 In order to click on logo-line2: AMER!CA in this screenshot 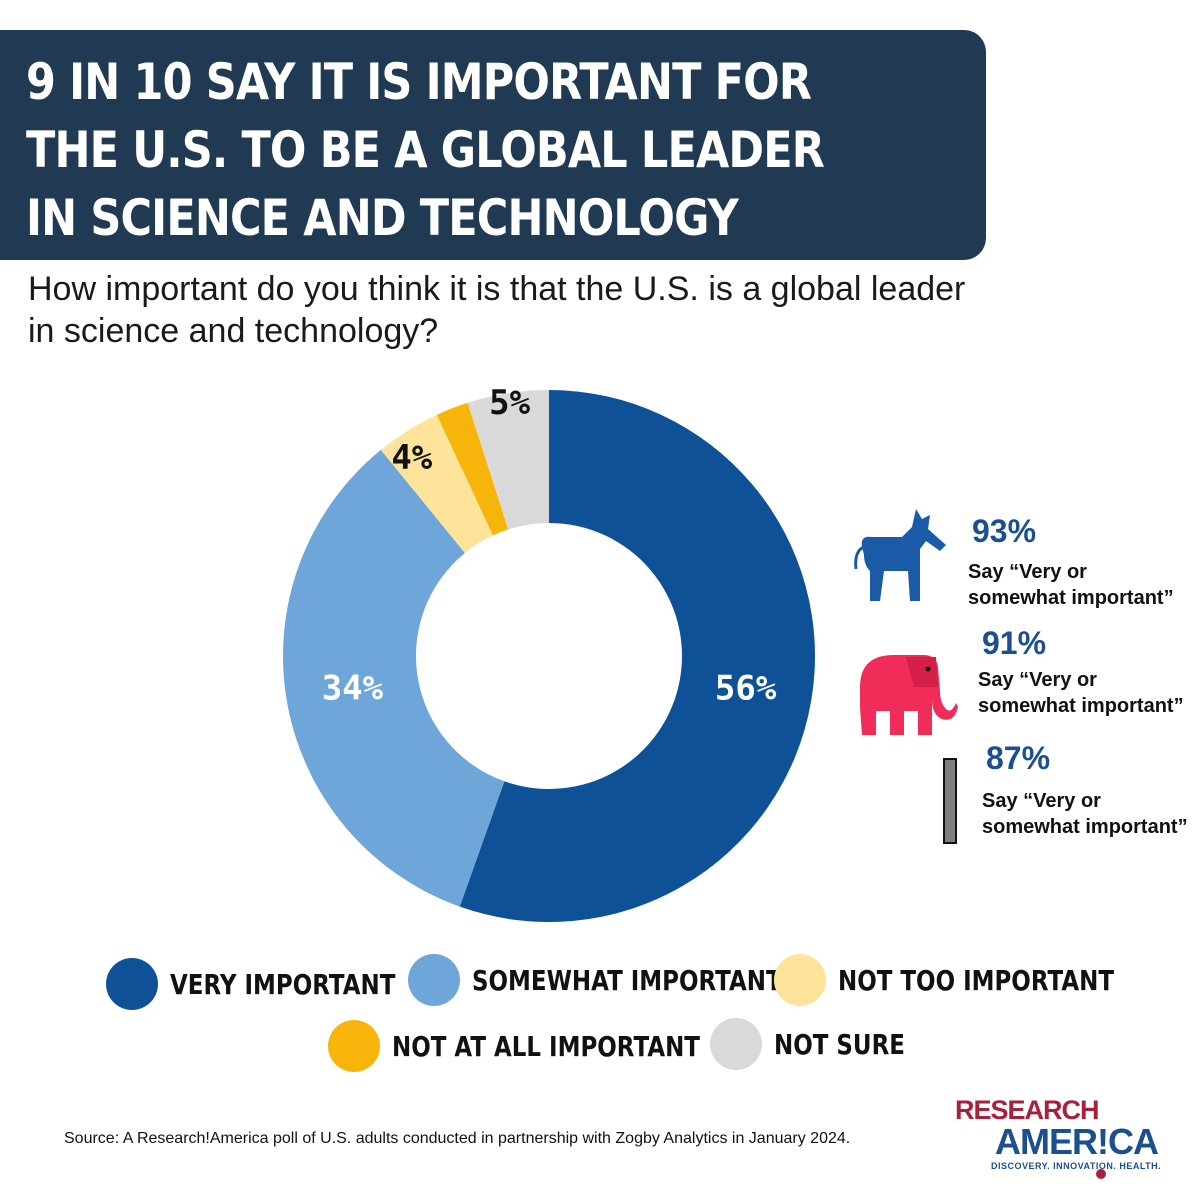, I will do `click(1077, 1141)`.